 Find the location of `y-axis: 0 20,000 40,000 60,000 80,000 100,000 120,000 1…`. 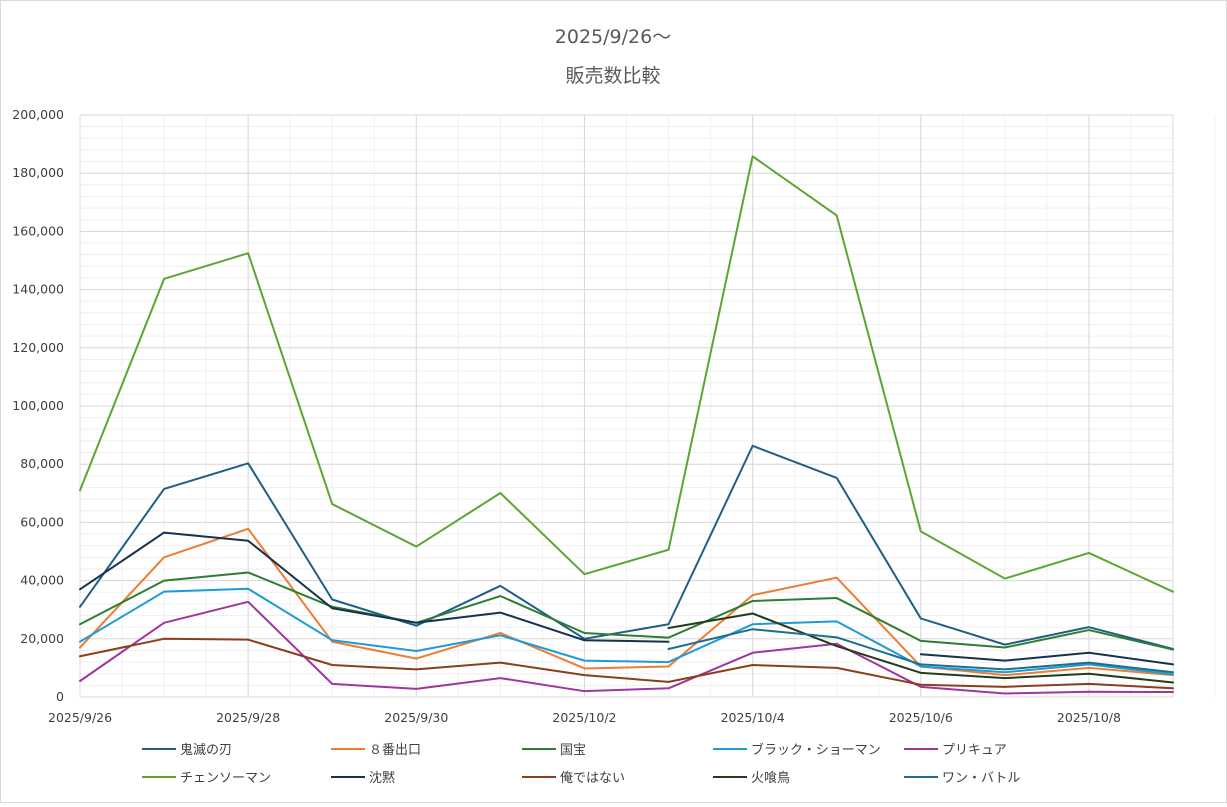

y-axis: 0 20,000 40,000 60,000 80,000 100,000 120,000 1… is located at coordinates (38, 405).